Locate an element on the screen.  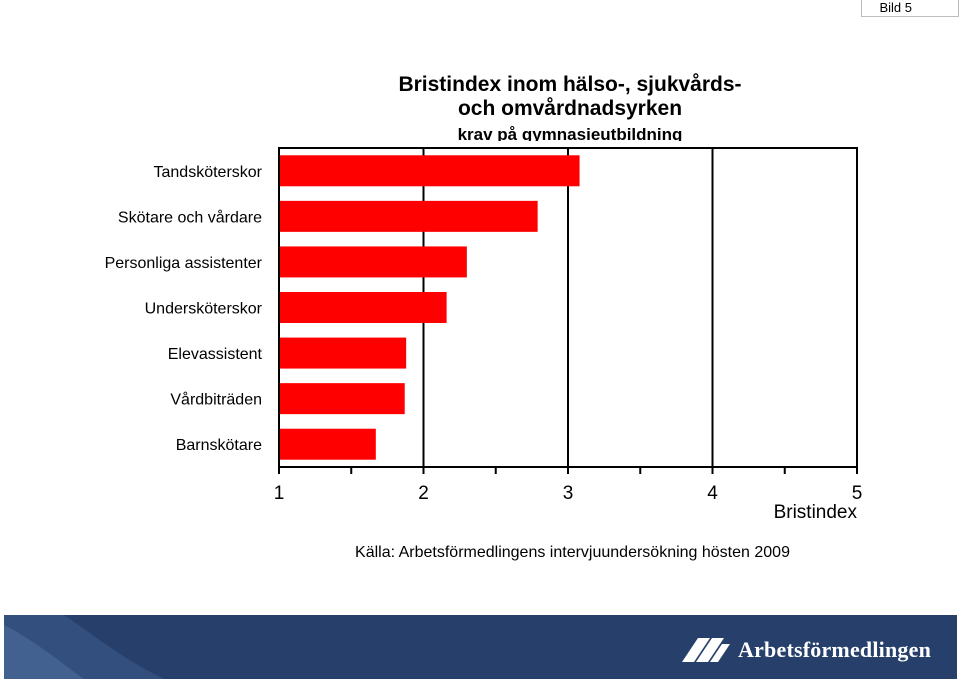
category-label: Elevassistent is located at coordinates (215, 354).